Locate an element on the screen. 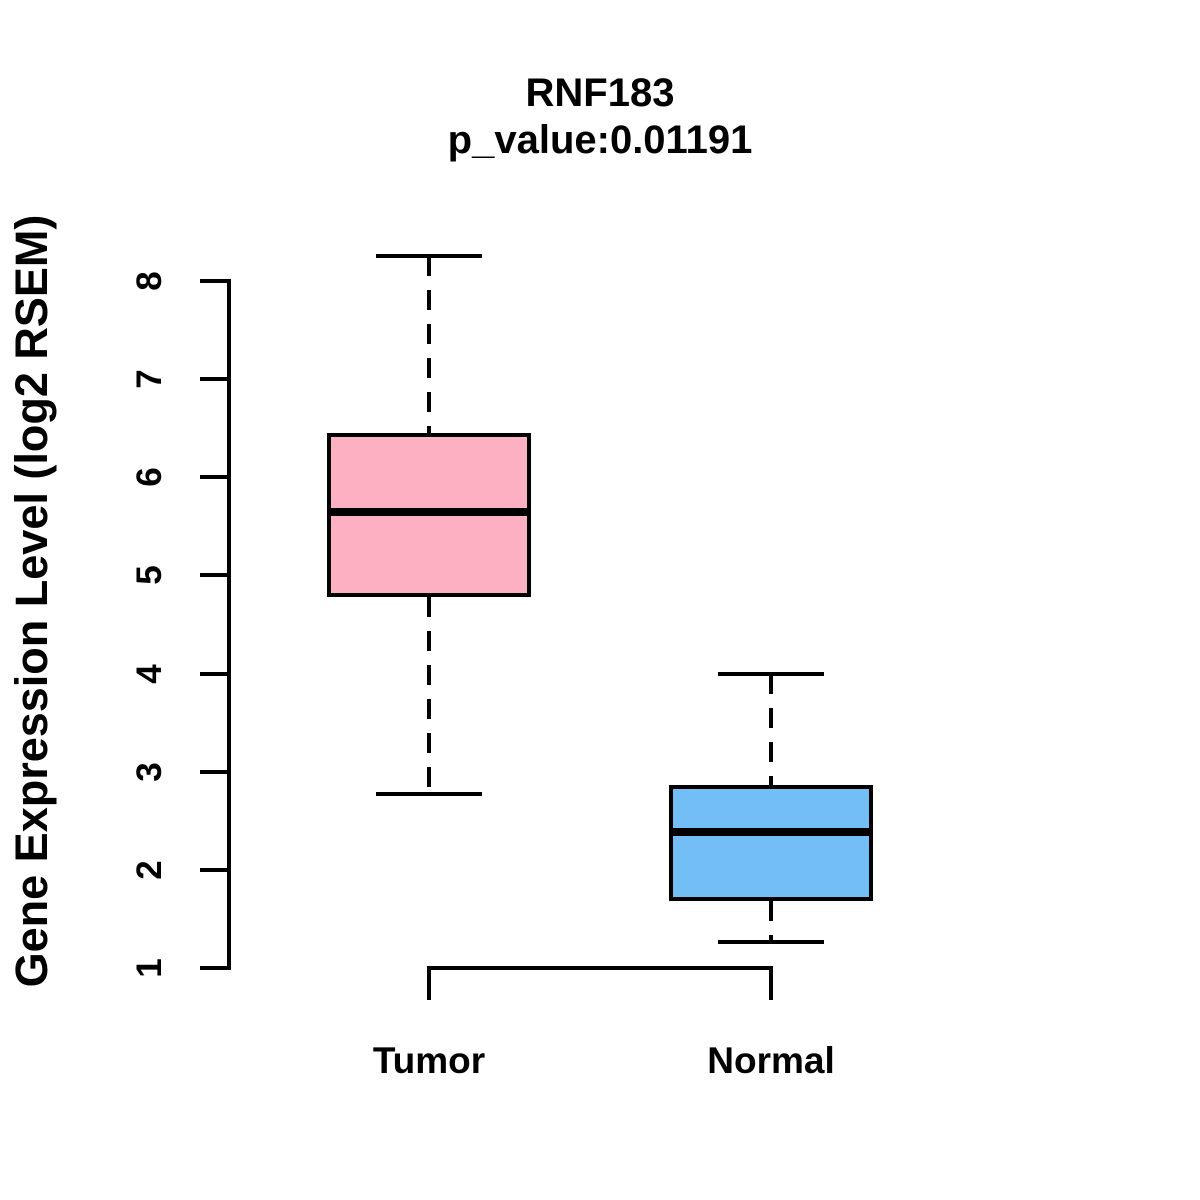 Image resolution: width=1200 pixels, height=1200 pixels. x-axis-label-tumor: Tumor is located at coordinates (429, 1060).